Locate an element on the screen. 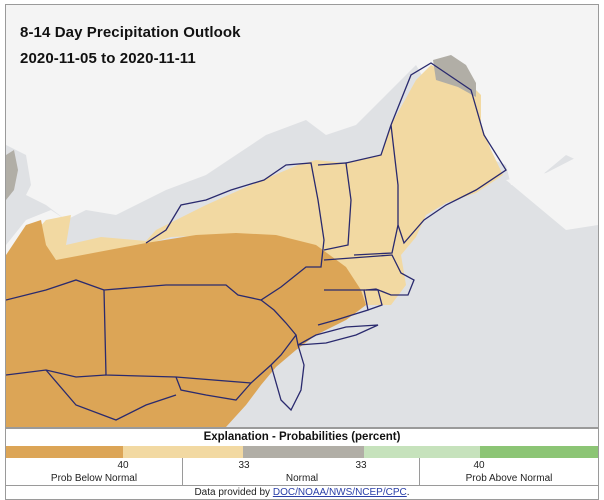  credit-line: Data provided by DOC/NOAA/NWS/NCEP/CPC. is located at coordinates (302, 492).